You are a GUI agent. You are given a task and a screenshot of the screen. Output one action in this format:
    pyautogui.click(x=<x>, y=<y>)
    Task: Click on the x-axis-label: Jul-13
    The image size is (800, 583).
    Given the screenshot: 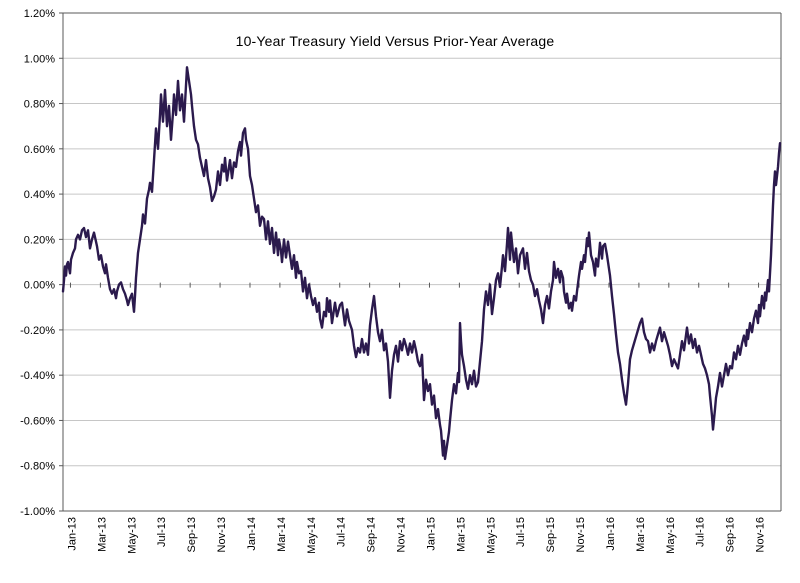 What is the action you would take?
    pyautogui.click(x=162, y=532)
    